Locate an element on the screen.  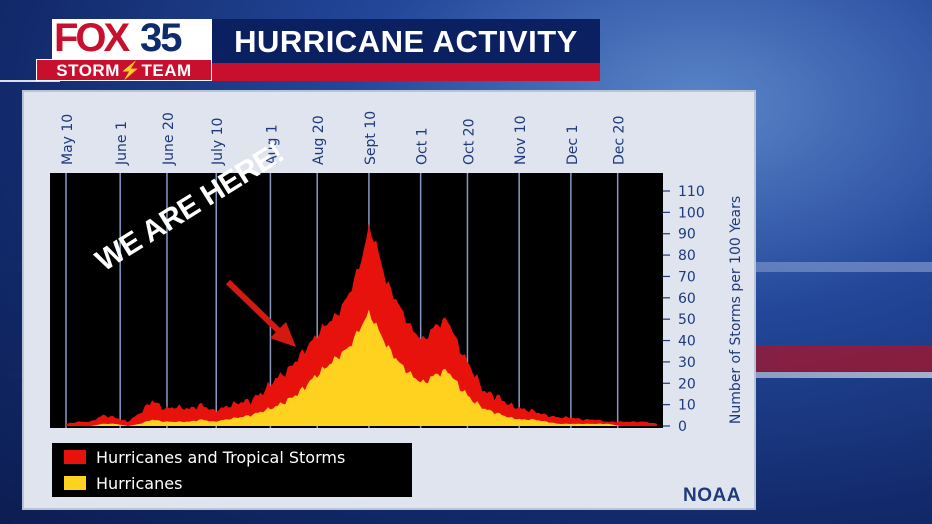
x-tick-label: May 10 is located at coordinates (68, 139).